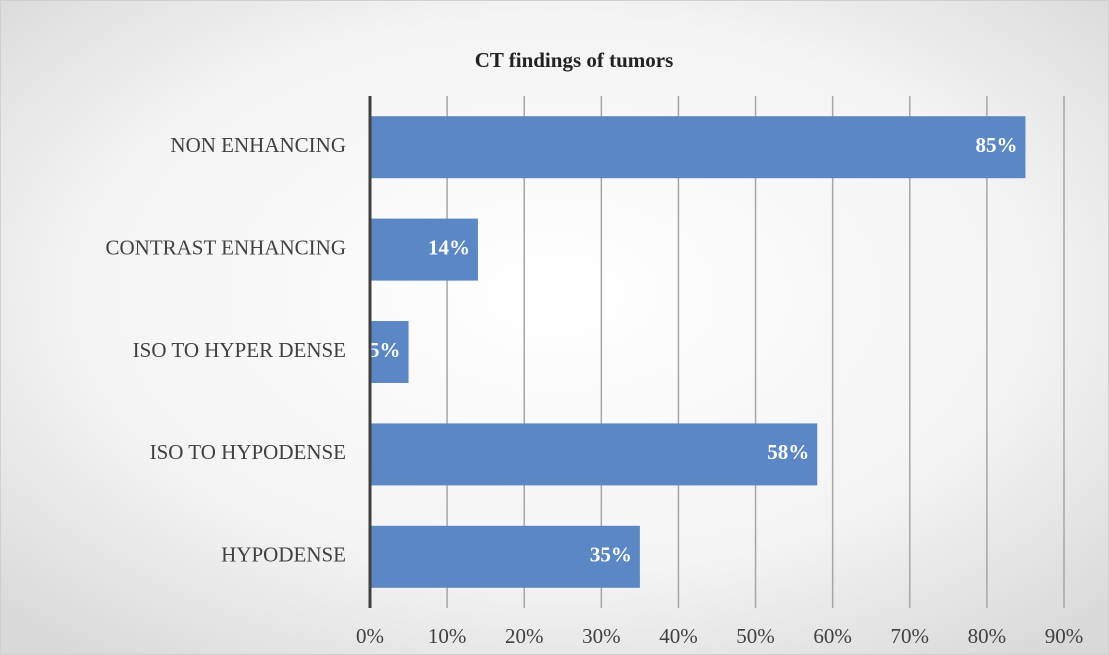  Describe the element at coordinates (370, 636) in the screenshot. I see `x-tick-label: 0%` at that location.